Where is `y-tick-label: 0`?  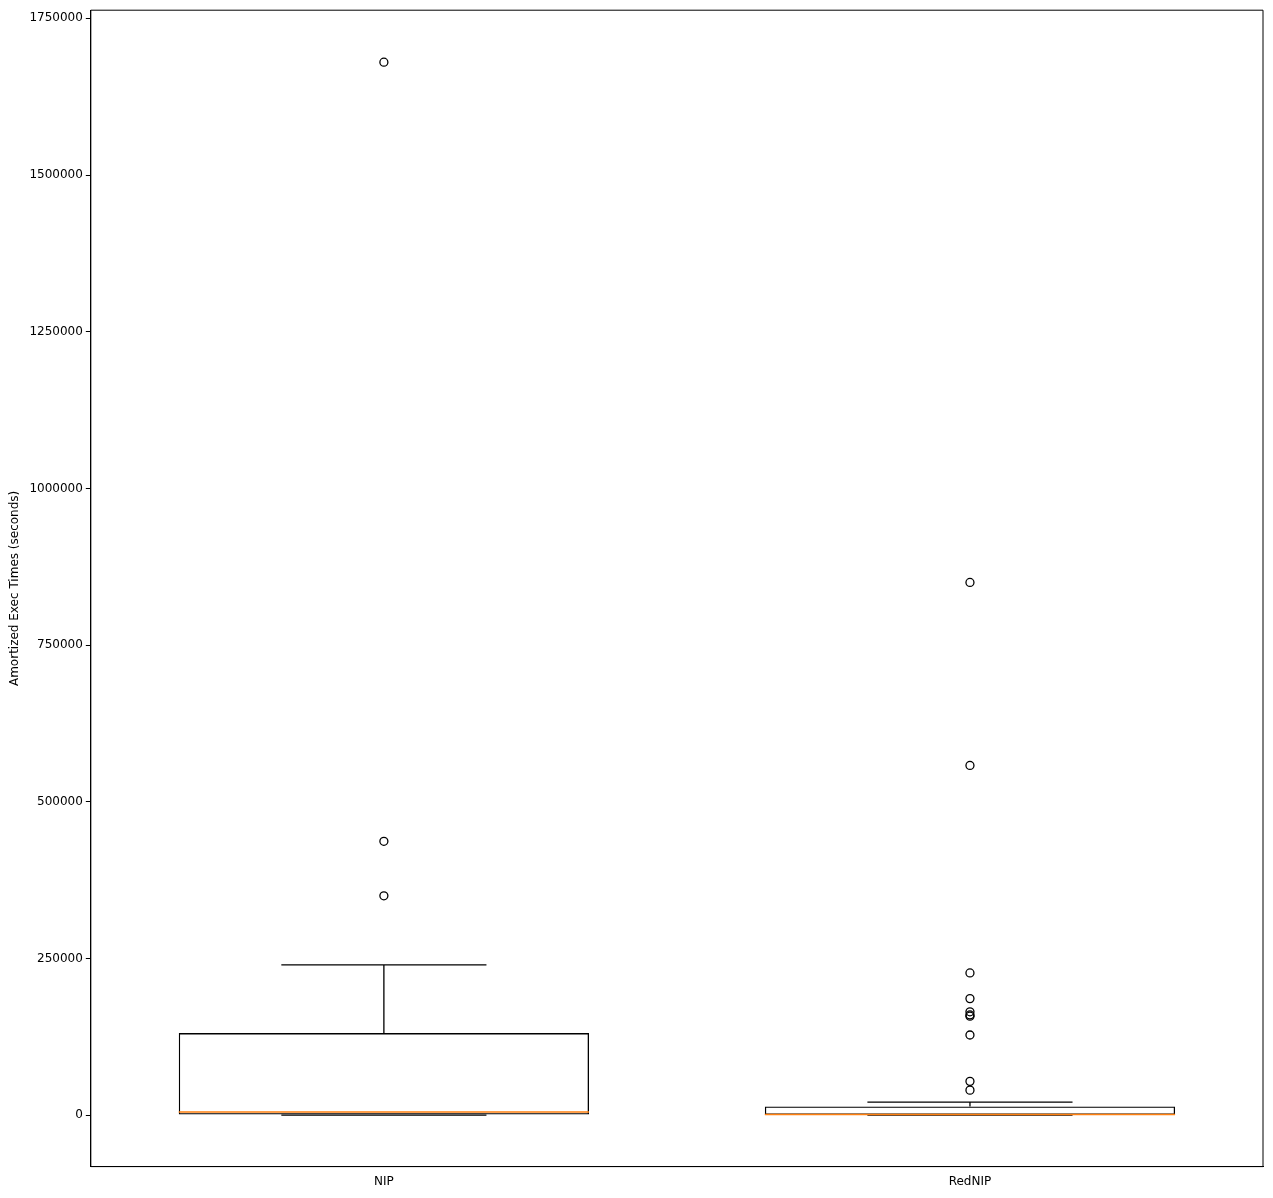 y-tick-label: 0 is located at coordinates (79, 1114).